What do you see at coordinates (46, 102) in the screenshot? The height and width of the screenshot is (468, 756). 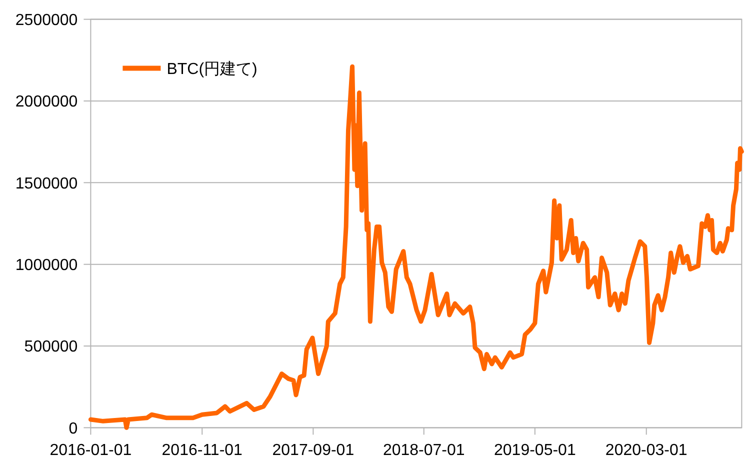 I see `y-tick-label: 2000000` at bounding box center [46, 102].